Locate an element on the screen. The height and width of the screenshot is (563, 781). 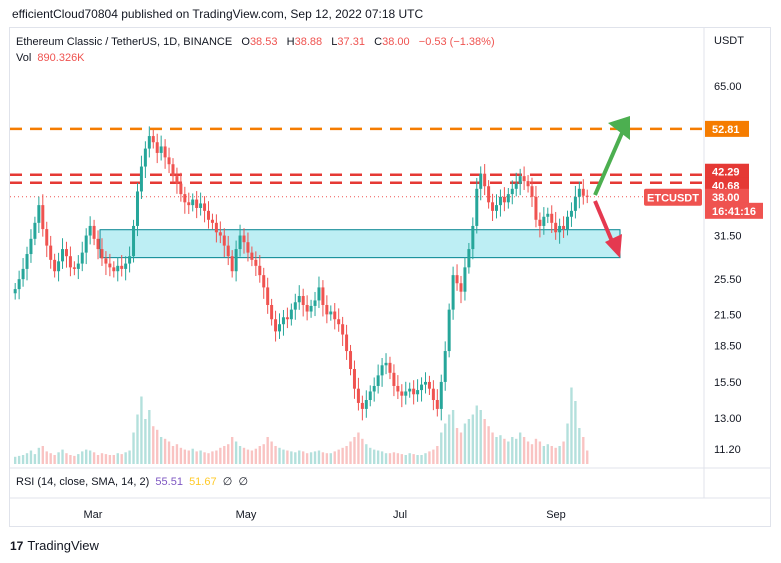
volume-value: 890.326K is located at coordinates (61, 58).